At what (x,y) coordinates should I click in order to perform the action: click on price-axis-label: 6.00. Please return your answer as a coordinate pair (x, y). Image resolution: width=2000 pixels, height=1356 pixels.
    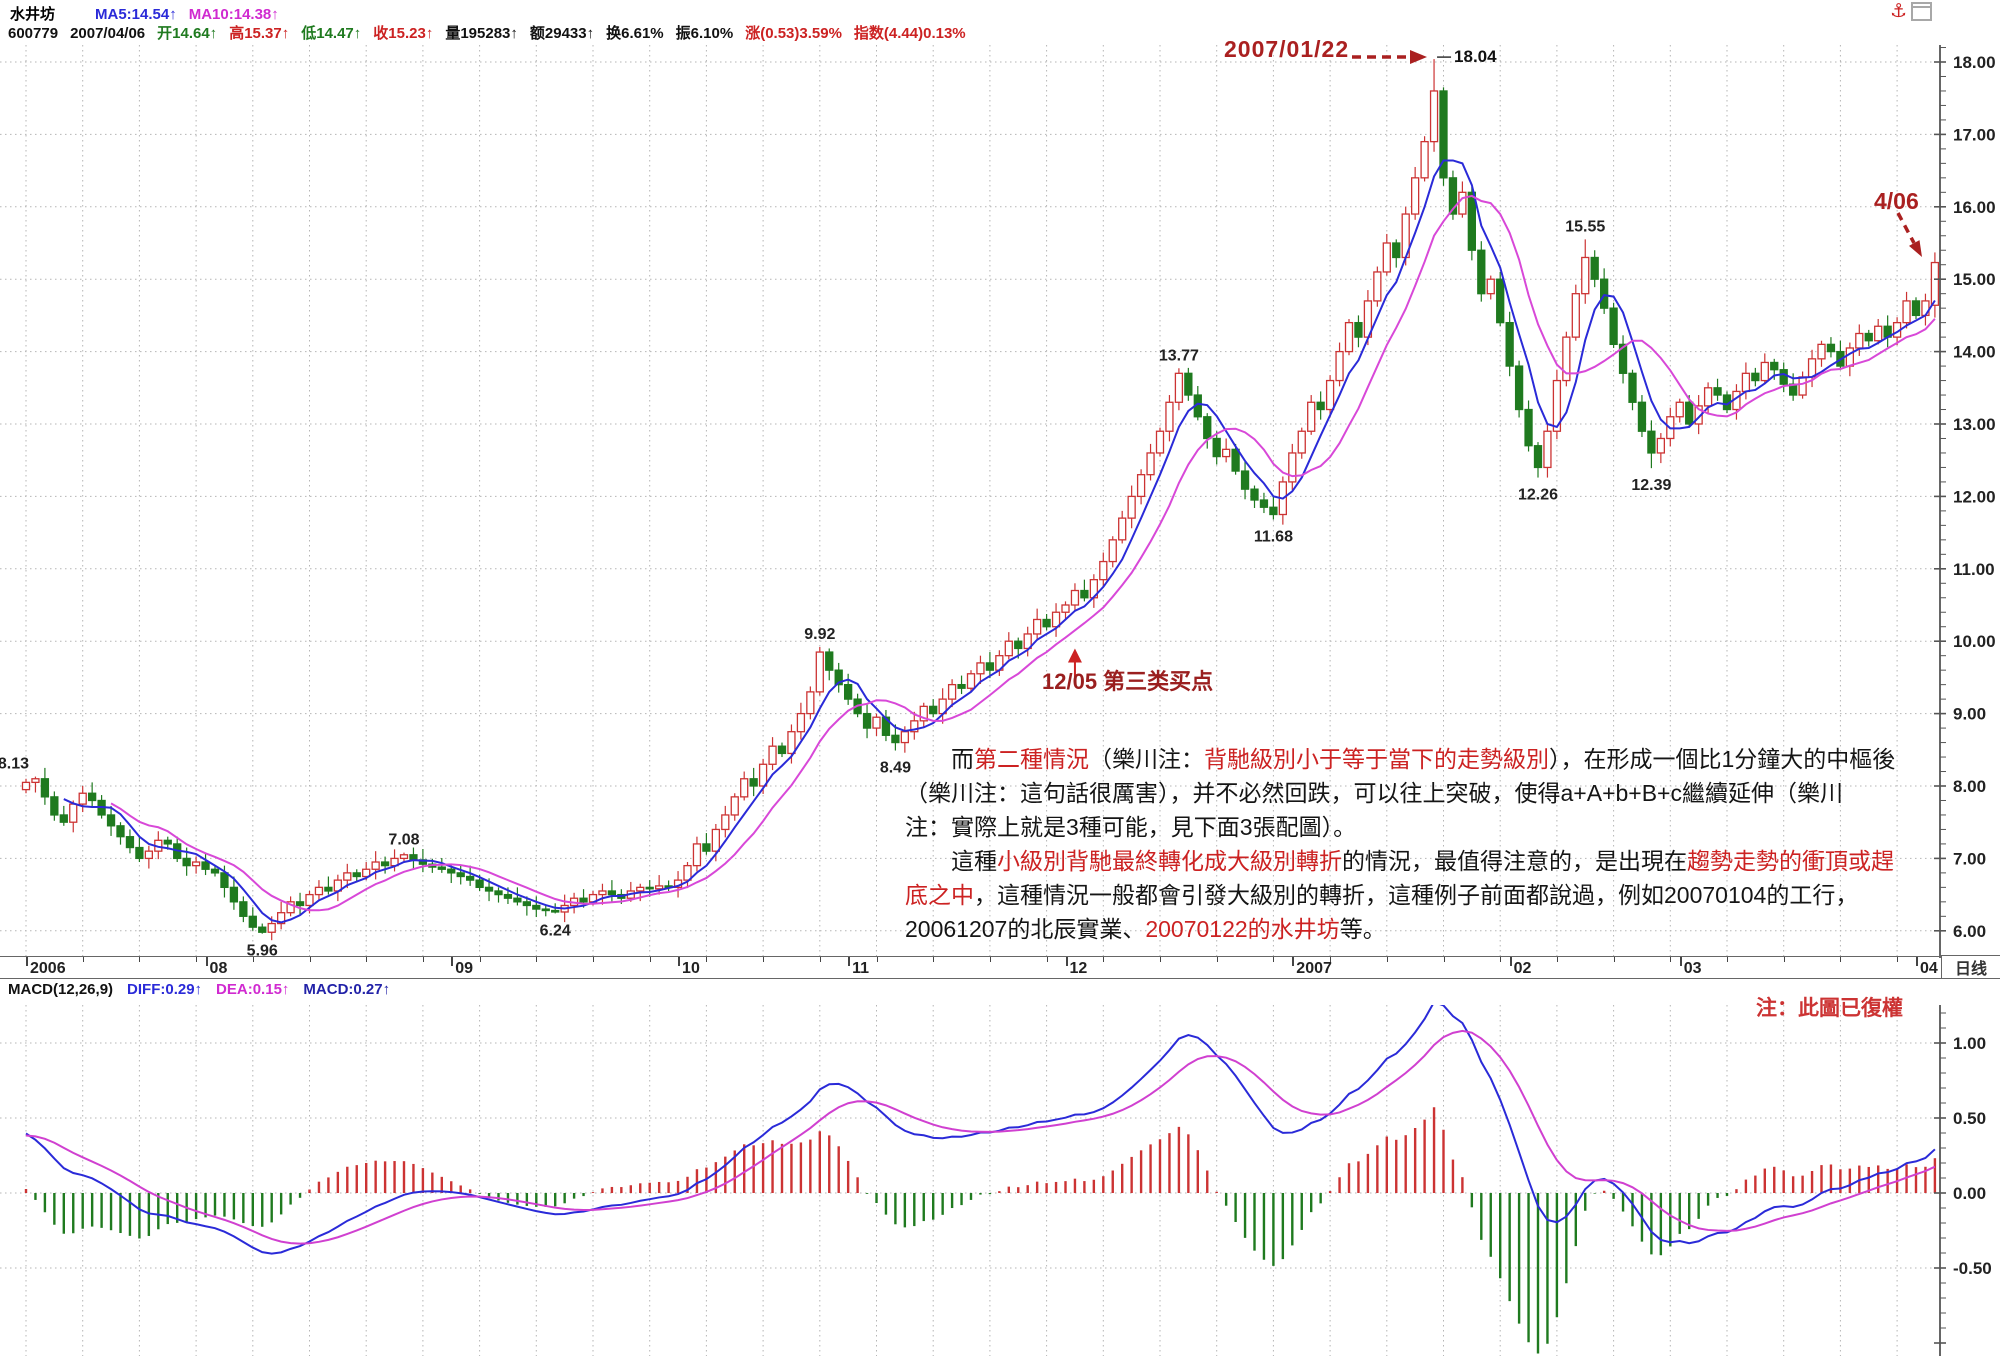
    Looking at the image, I should click on (1969, 931).